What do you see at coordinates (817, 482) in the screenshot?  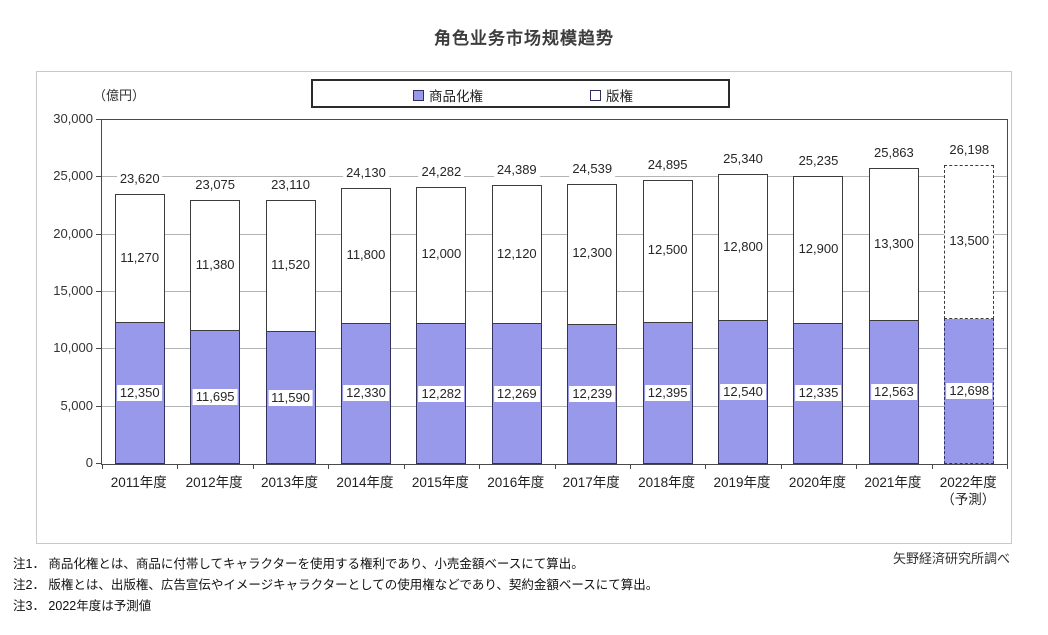 I see `x-axis-category-label: 2020年度` at bounding box center [817, 482].